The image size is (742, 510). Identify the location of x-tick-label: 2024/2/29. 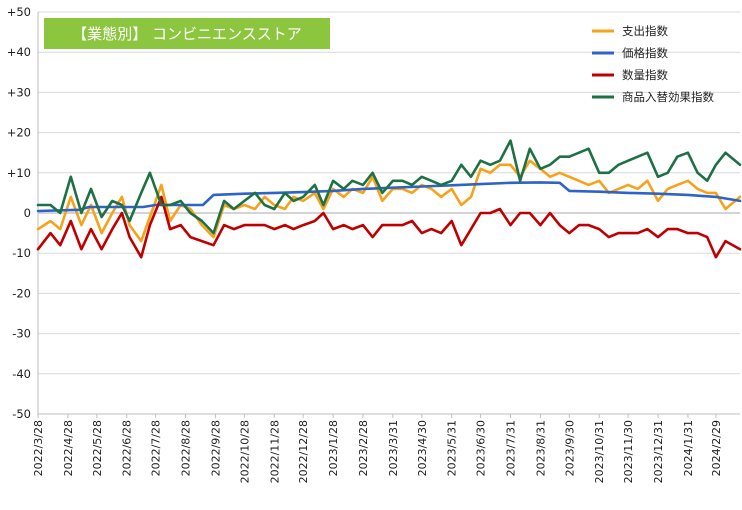
(716, 448).